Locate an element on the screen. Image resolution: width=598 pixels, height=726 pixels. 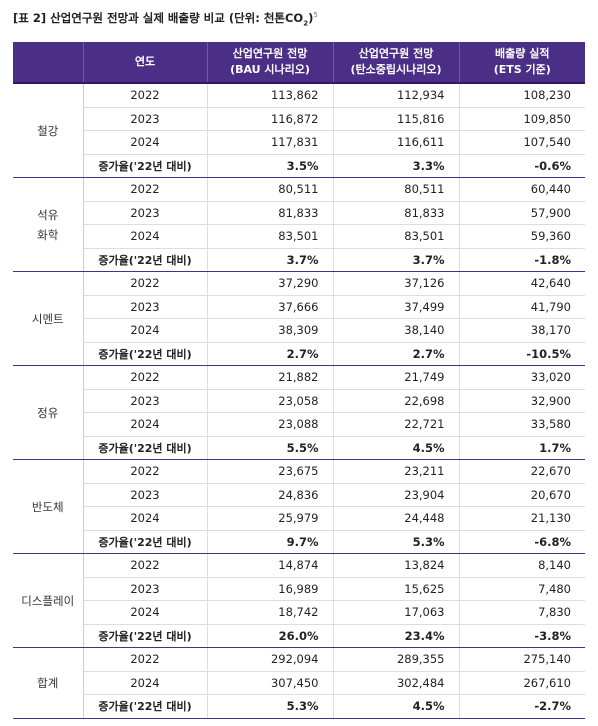
bau-value-cell: 21,882 is located at coordinates (270, 377).